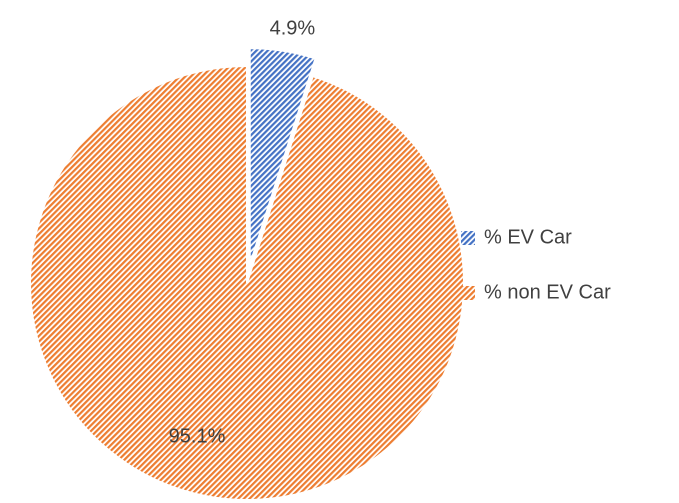  What do you see at coordinates (197, 436) in the screenshot?
I see `data-label: 95.1%` at bounding box center [197, 436].